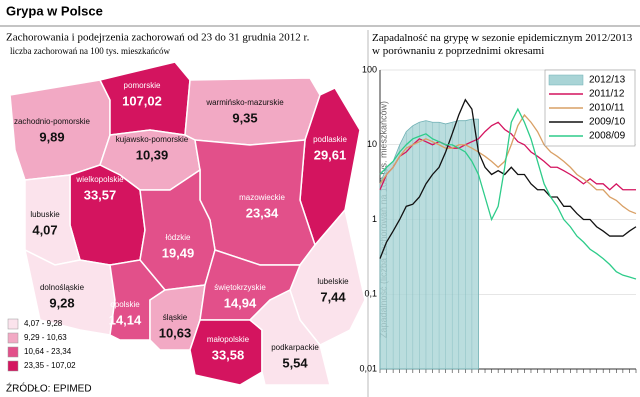  What do you see at coordinates (61, 302) in the screenshot?
I see `region-value: 9,28` at bounding box center [61, 302].